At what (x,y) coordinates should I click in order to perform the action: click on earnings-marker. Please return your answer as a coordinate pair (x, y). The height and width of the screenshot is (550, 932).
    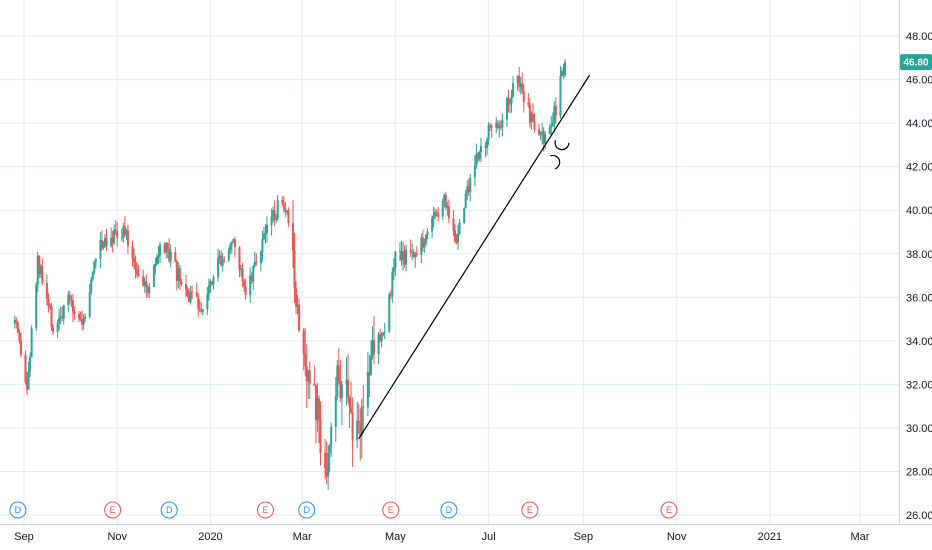
    Looking at the image, I should click on (669, 510).